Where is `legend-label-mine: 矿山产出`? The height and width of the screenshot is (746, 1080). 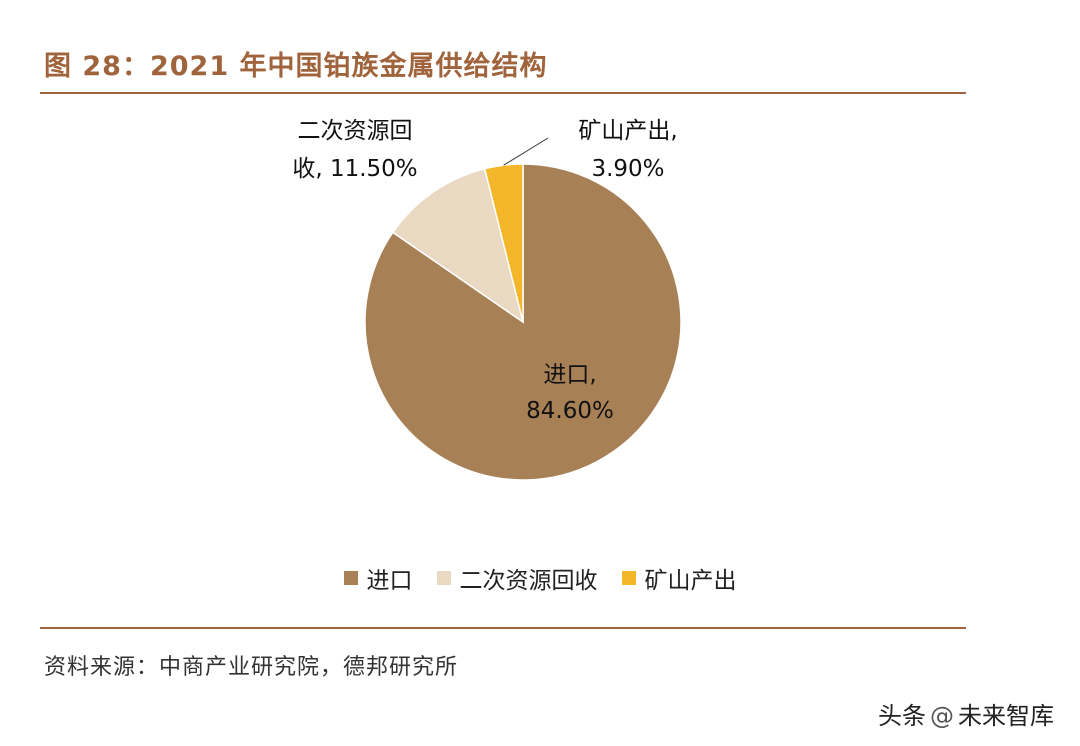
legend-label-mine: 矿山产出 is located at coordinates (690, 581).